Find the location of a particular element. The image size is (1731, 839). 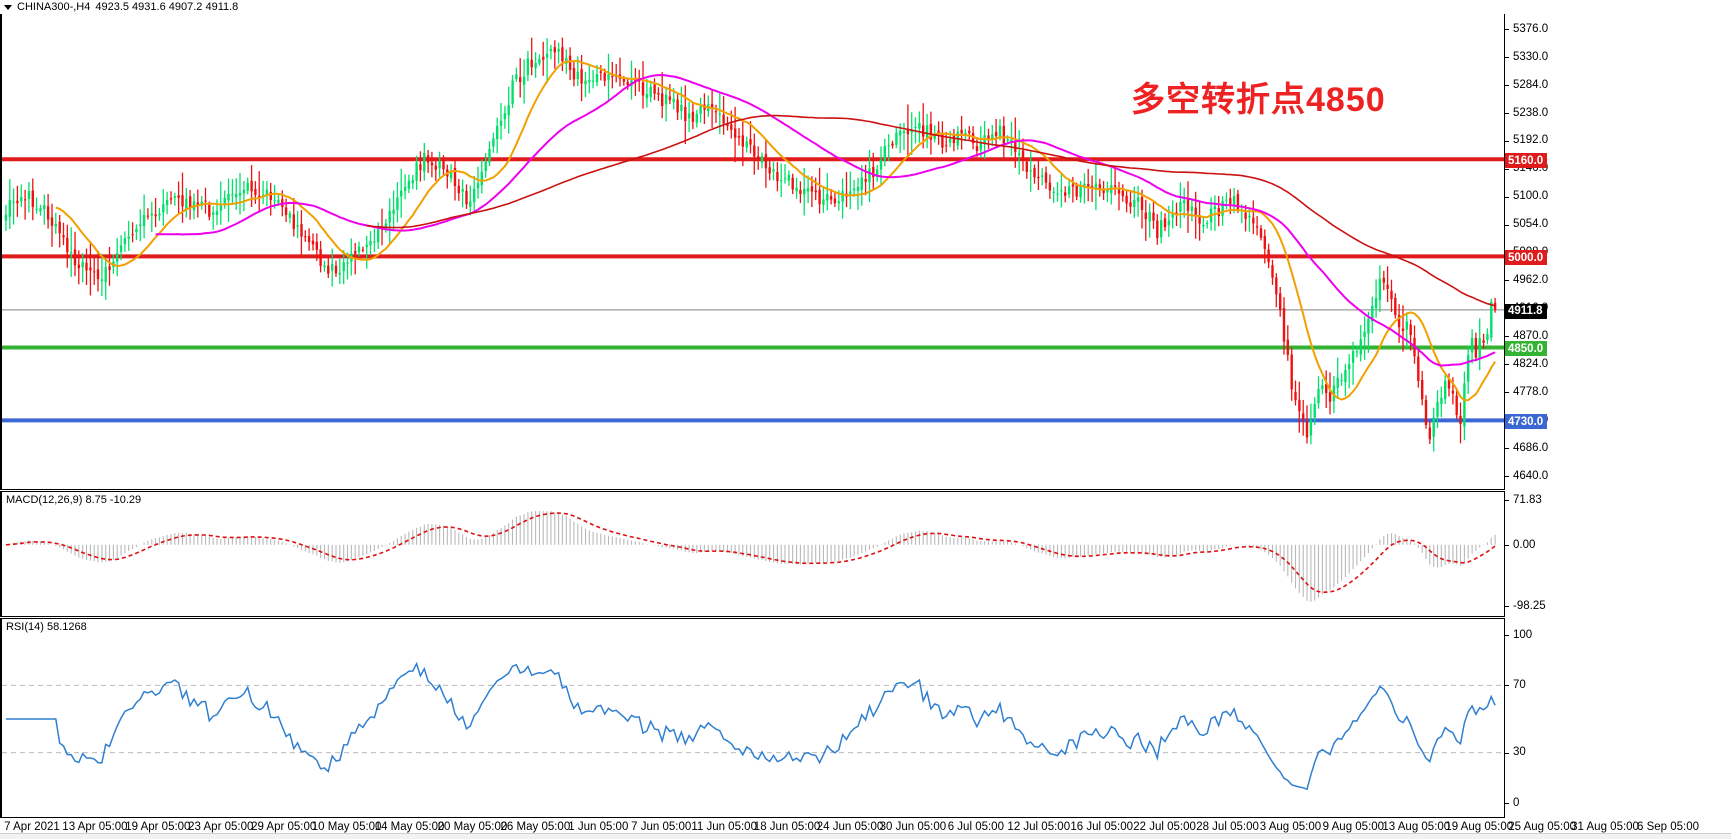

time-axis-label: 3 Aug 05:00 is located at coordinates (1290, 827).